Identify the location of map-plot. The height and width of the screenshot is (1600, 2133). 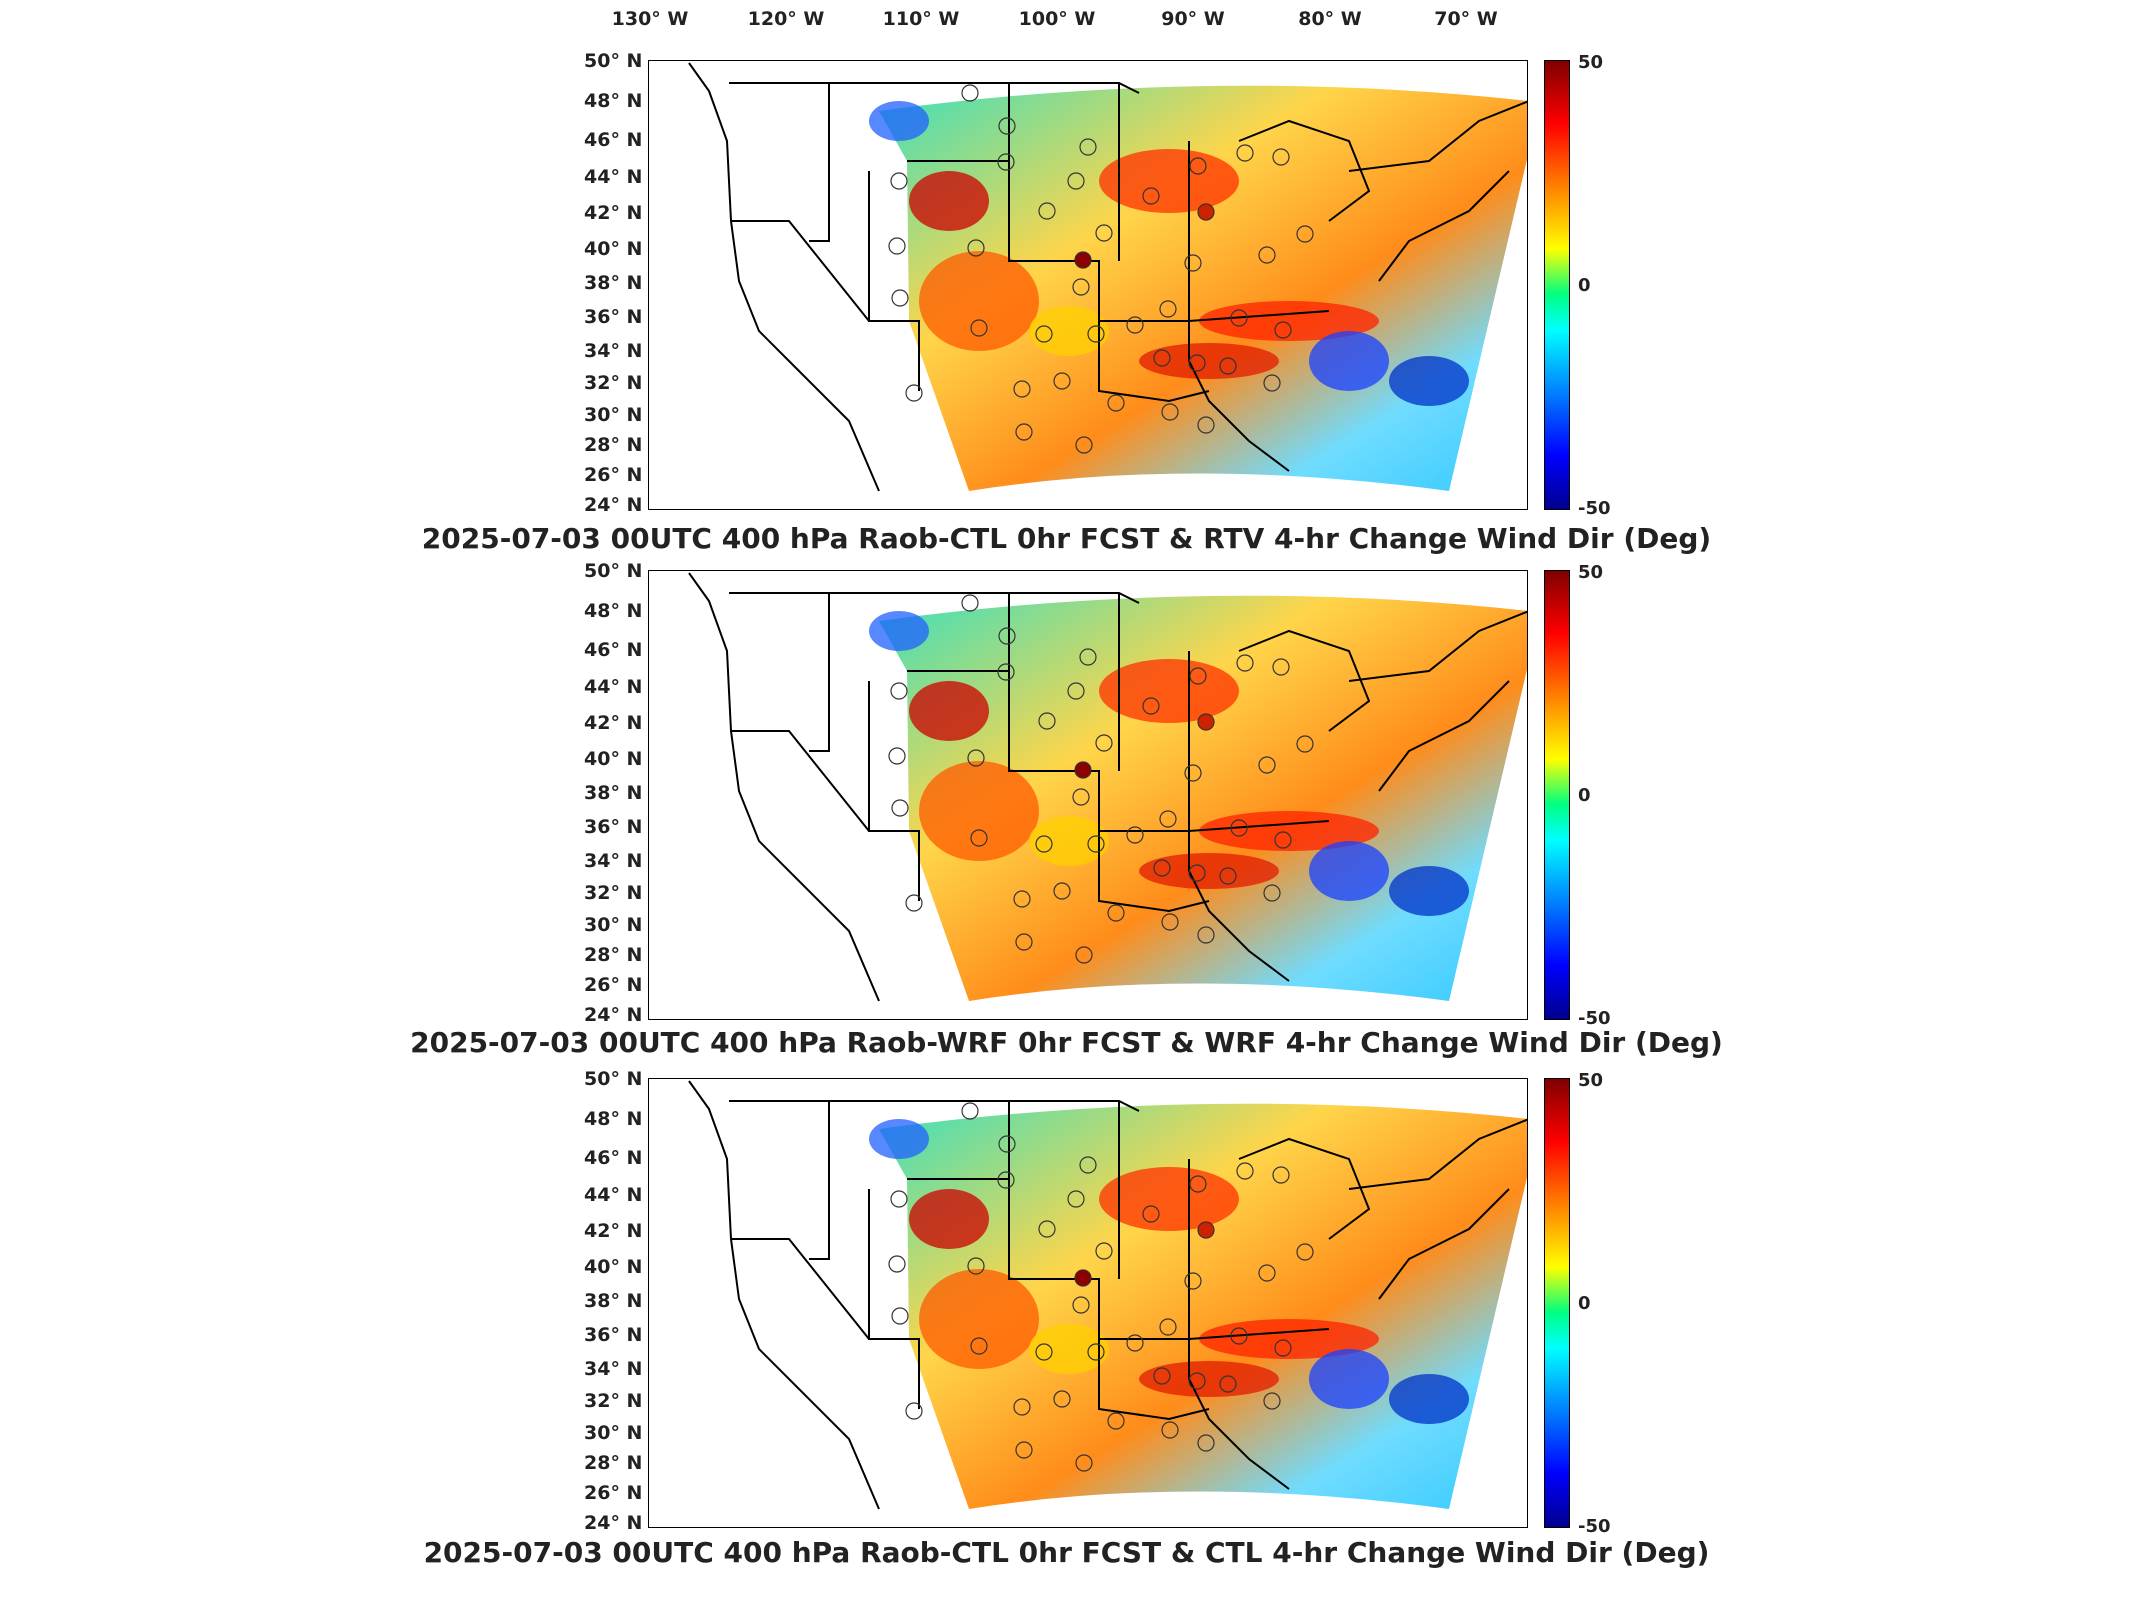
(1088, 1303).